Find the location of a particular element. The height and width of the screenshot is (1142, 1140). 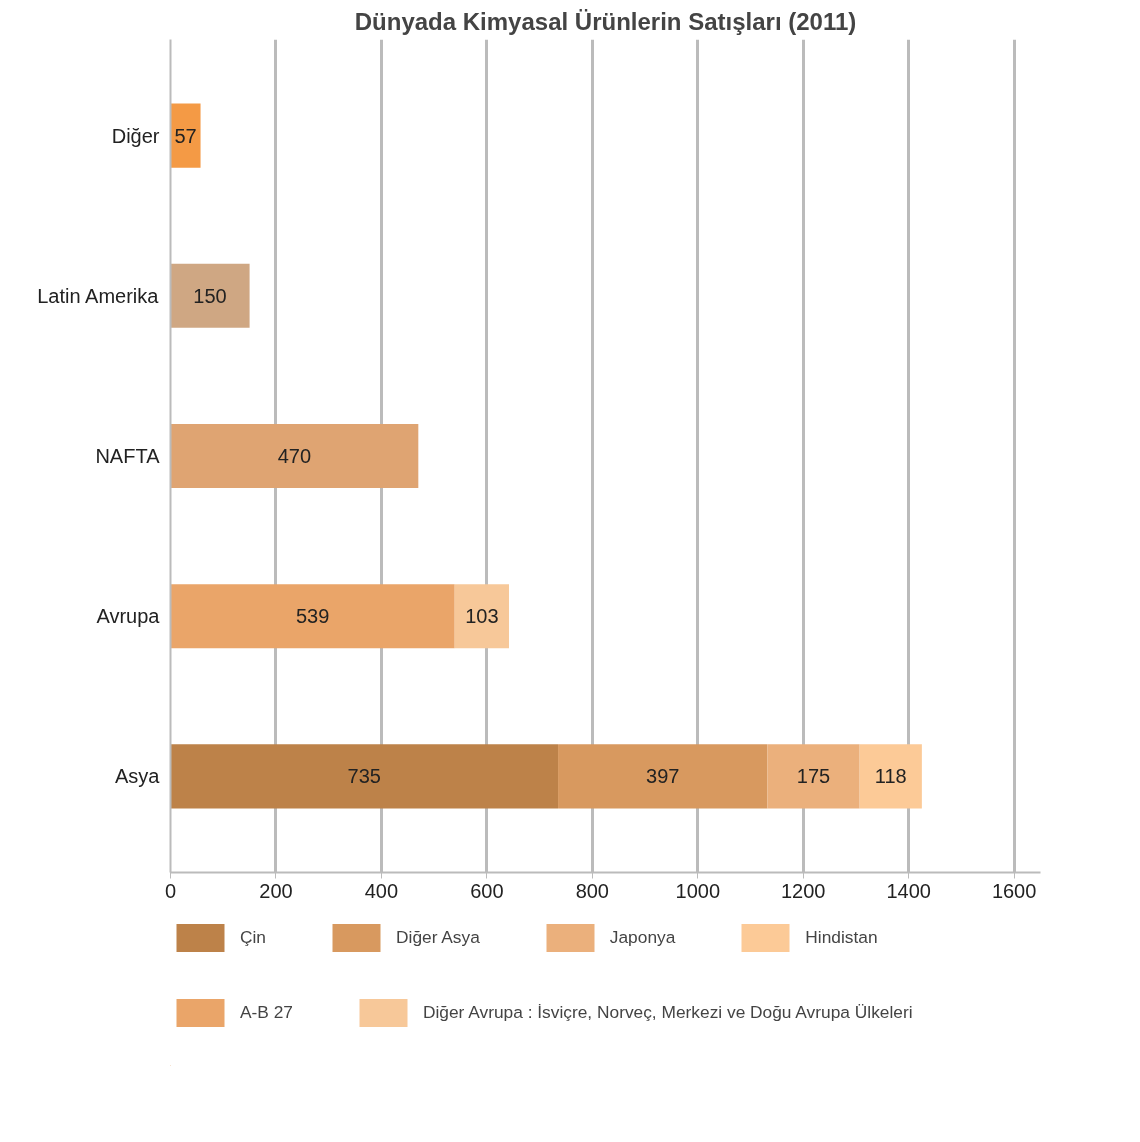

x-tick-label: 800 is located at coordinates (592, 890).